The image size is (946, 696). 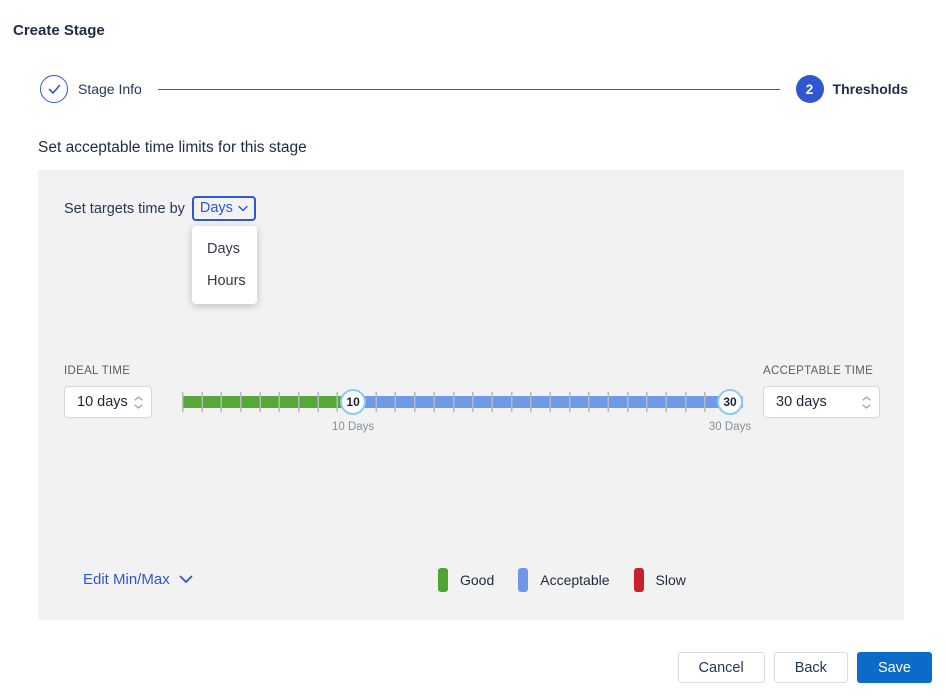 I want to click on back-button: Back, so click(x=810, y=667).